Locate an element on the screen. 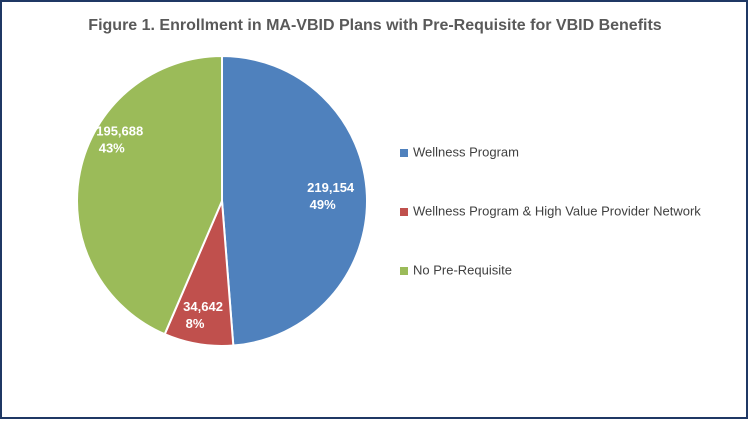 Image resolution: width=750 pixels, height=421 pixels. percent-label: 49% is located at coordinates (323, 204).